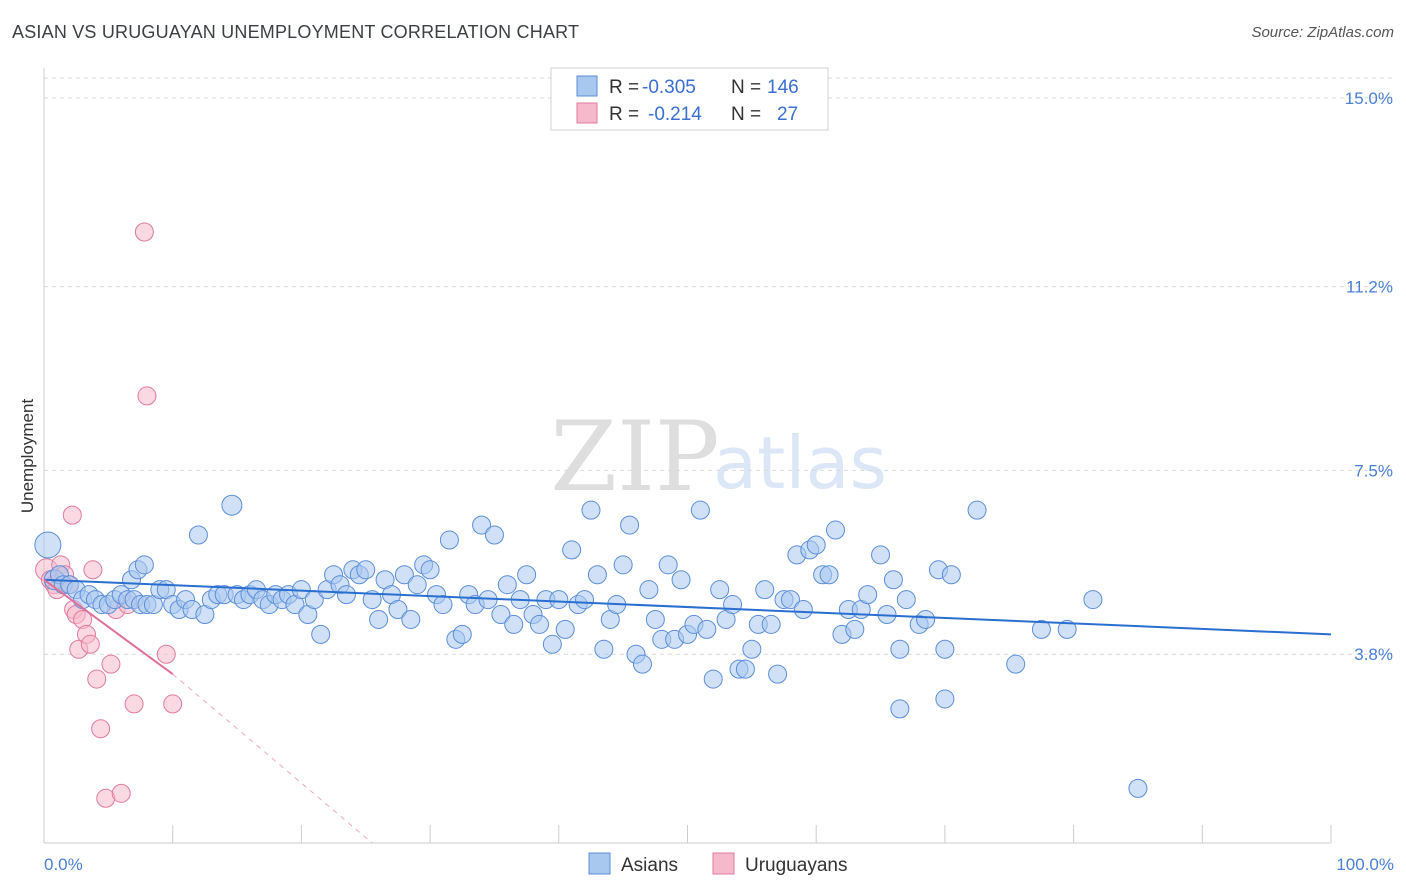 The width and height of the screenshot is (1406, 892). I want to click on bottom-legend-label-asians: Asians, so click(649, 865).